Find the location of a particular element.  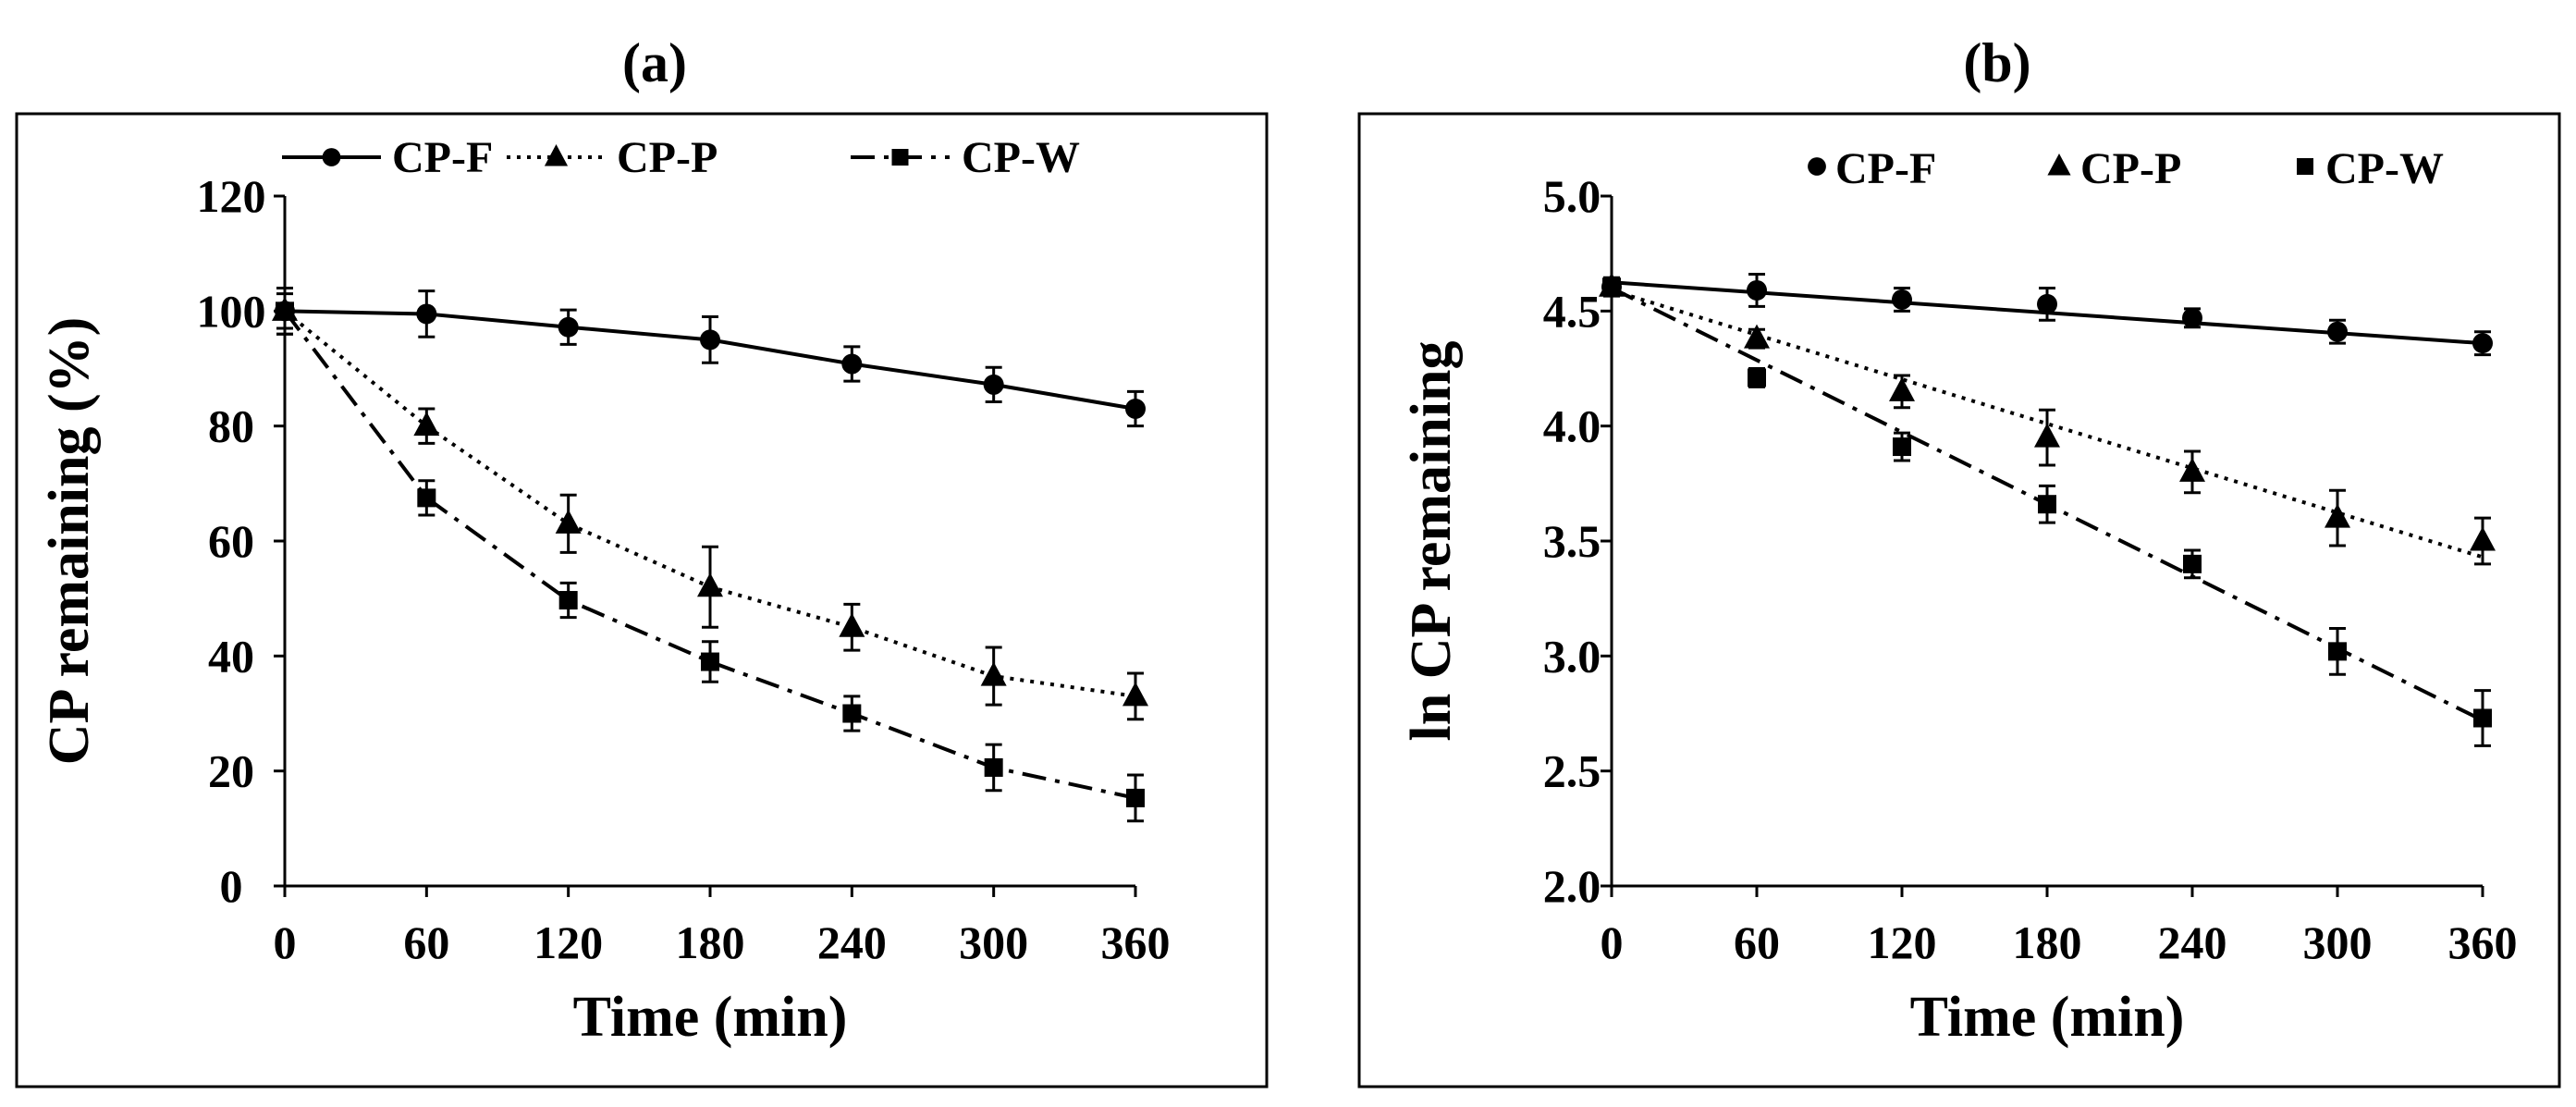

x-tick-label-b: 60 is located at coordinates (1757, 942).